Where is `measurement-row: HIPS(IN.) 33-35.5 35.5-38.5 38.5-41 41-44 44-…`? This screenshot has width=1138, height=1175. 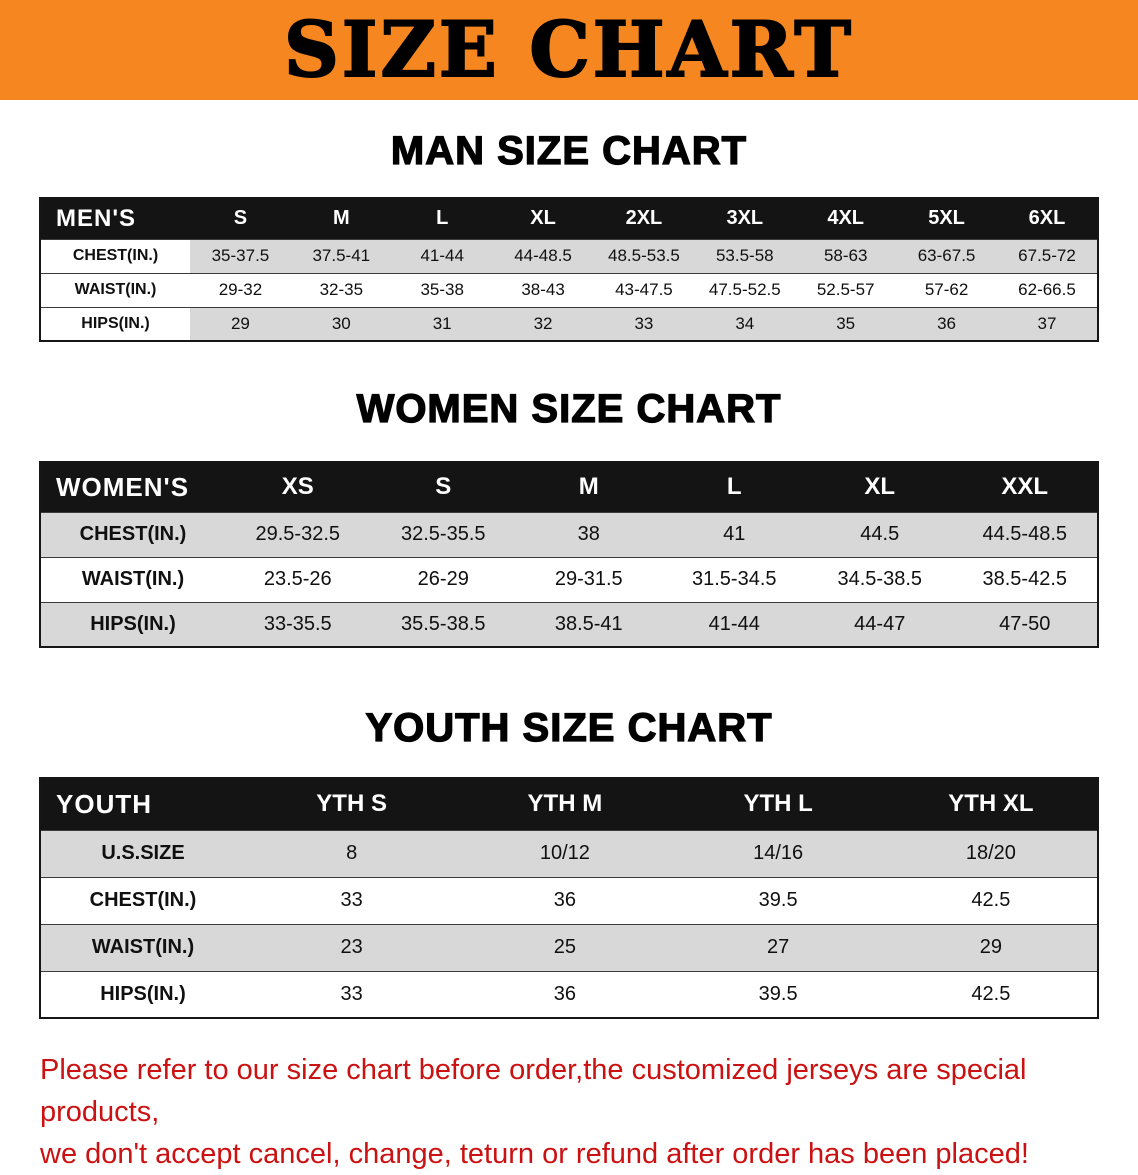
measurement-row: HIPS(IN.) 33-35.5 35.5-38.5 38.5-41 41-44 44-… is located at coordinates (569, 624).